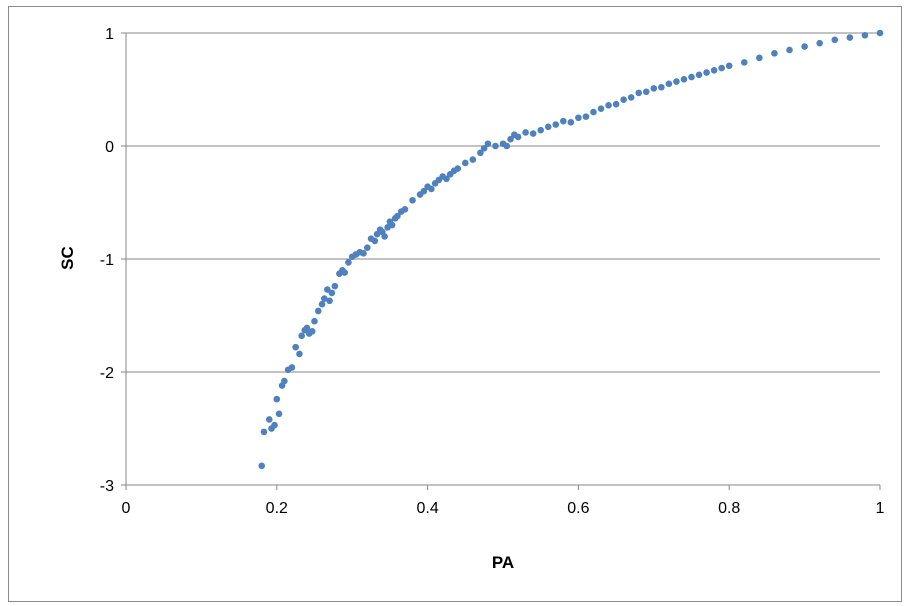 The height and width of the screenshot is (606, 906). I want to click on x-tick-label: 0, so click(126, 508).